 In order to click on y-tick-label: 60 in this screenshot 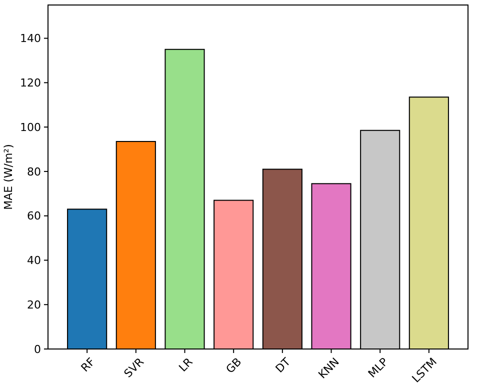, I will do `click(34, 216)`.